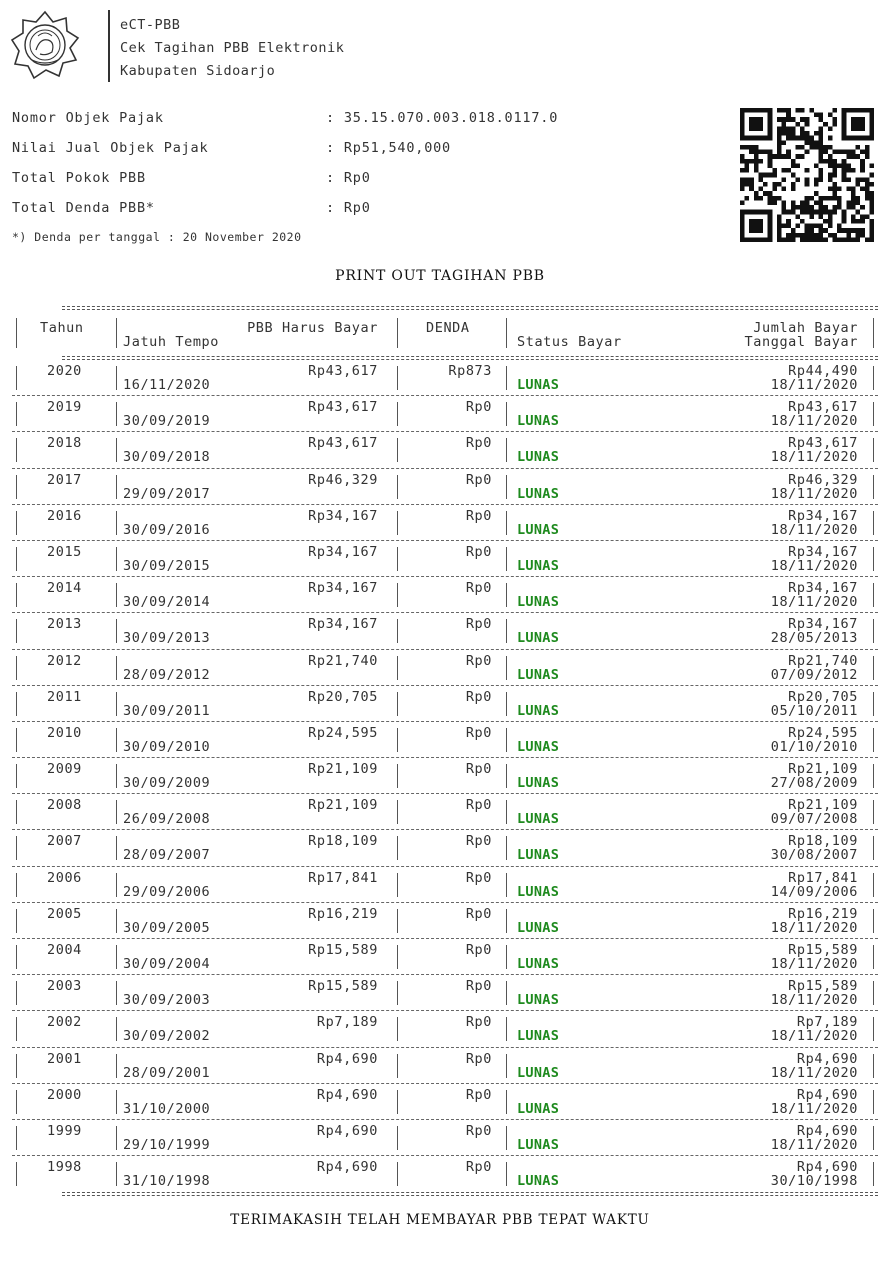 Image resolution: width=880 pixels, height=1280 pixels. Describe the element at coordinates (343, 696) in the screenshot. I see `cell-pbb: Rp20,705` at that location.